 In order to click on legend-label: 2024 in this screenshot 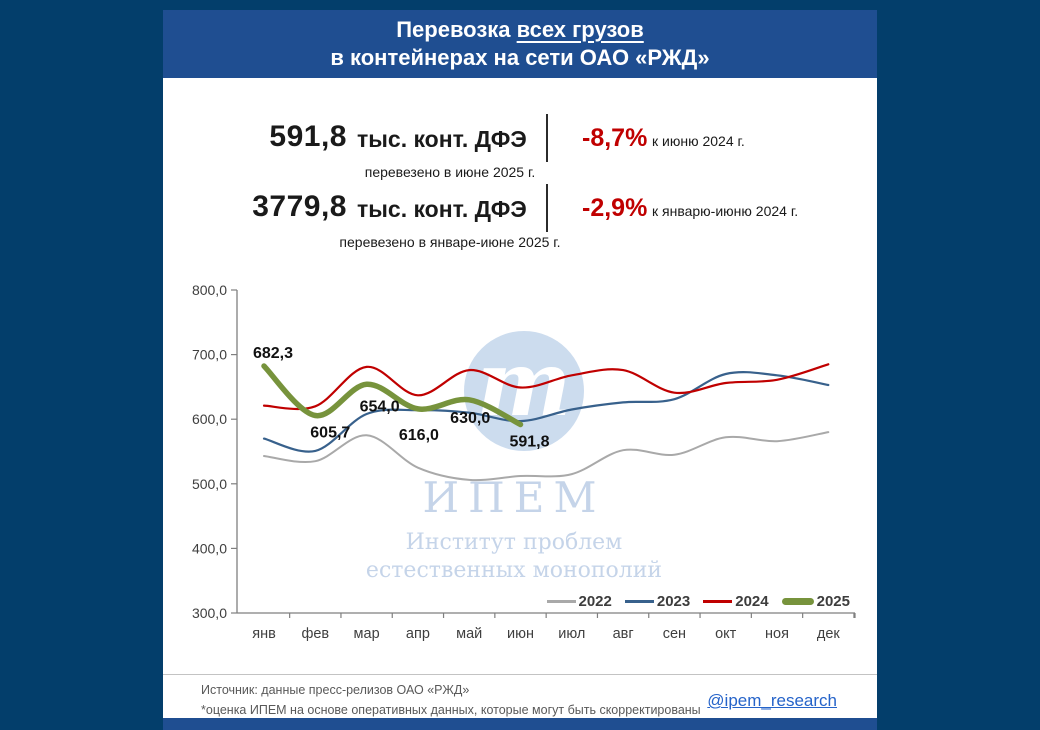, I will do `click(752, 601)`.